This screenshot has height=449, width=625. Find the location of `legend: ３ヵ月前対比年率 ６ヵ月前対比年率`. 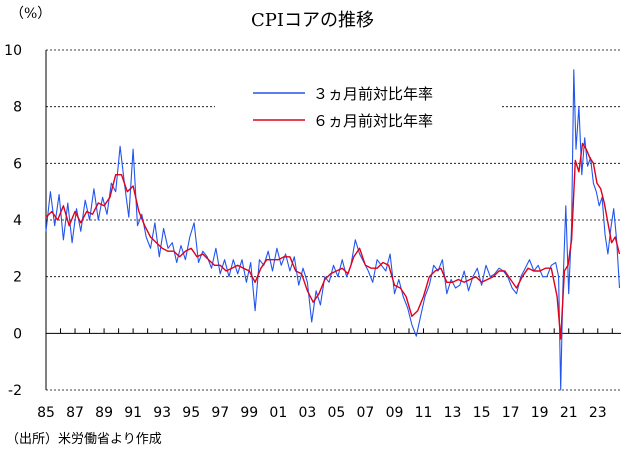

legend: ３ヵ月前対比年率 ６ヵ月前対比年率 is located at coordinates (357, 106).